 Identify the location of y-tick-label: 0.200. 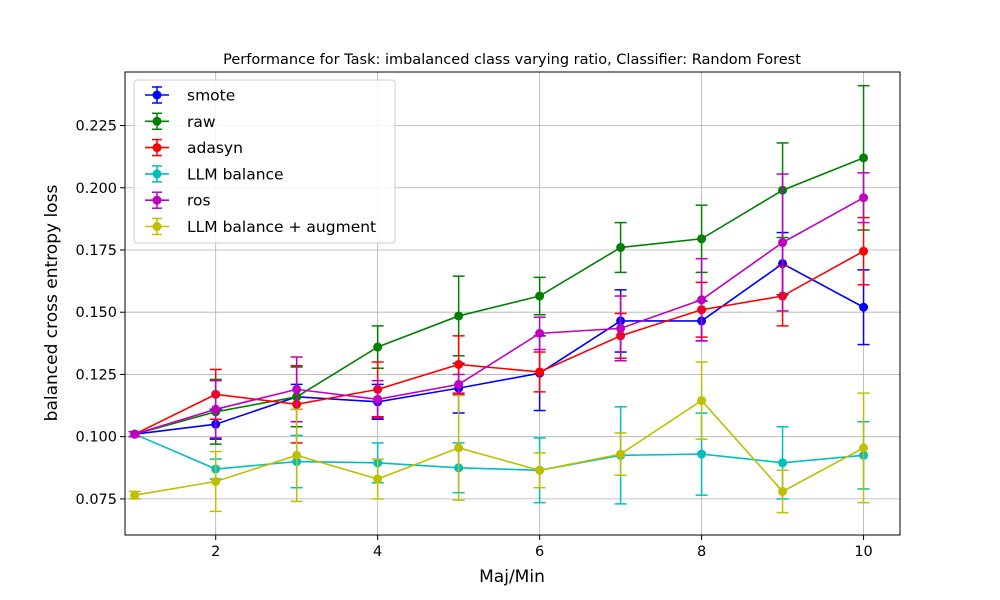
(96, 189).